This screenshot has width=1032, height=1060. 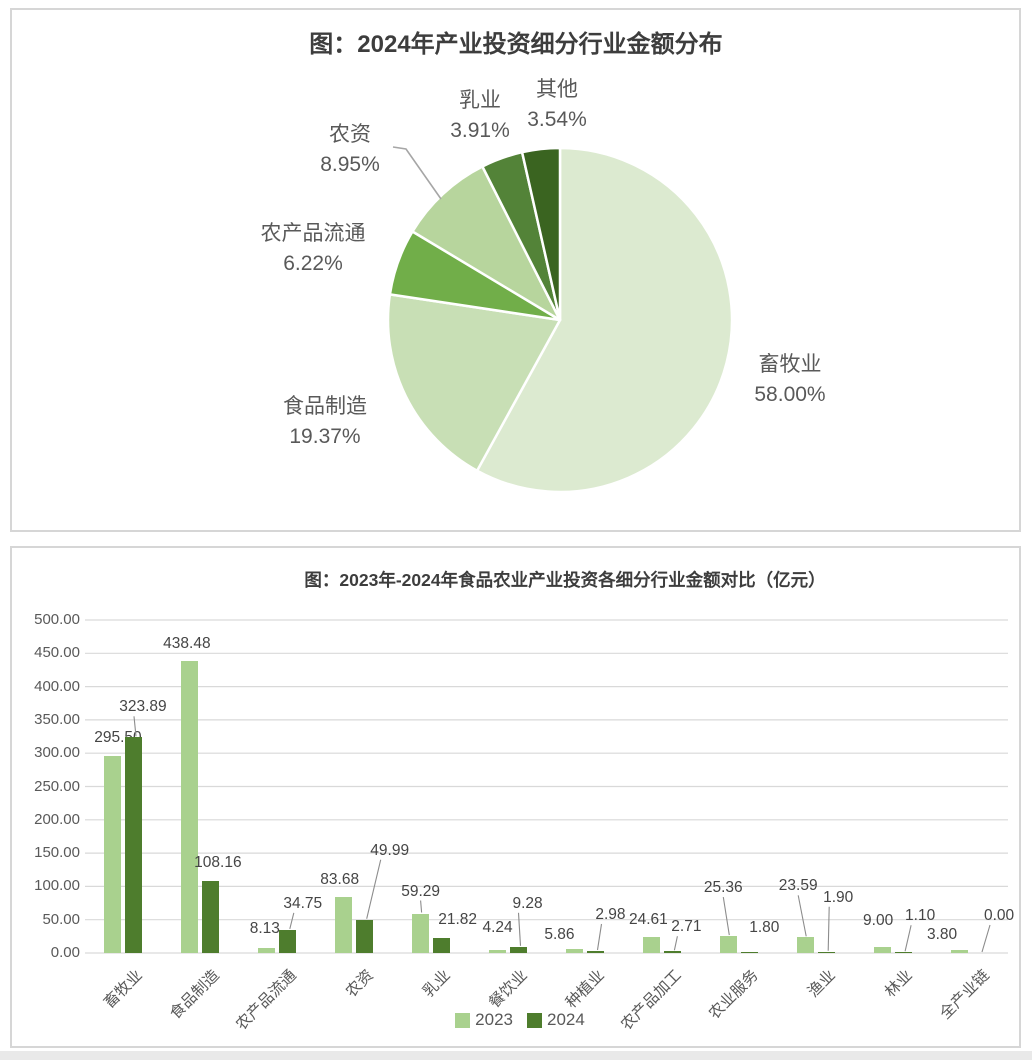 What do you see at coordinates (458, 920) in the screenshot?
I see `value-label-2024-乳业: 21.82` at bounding box center [458, 920].